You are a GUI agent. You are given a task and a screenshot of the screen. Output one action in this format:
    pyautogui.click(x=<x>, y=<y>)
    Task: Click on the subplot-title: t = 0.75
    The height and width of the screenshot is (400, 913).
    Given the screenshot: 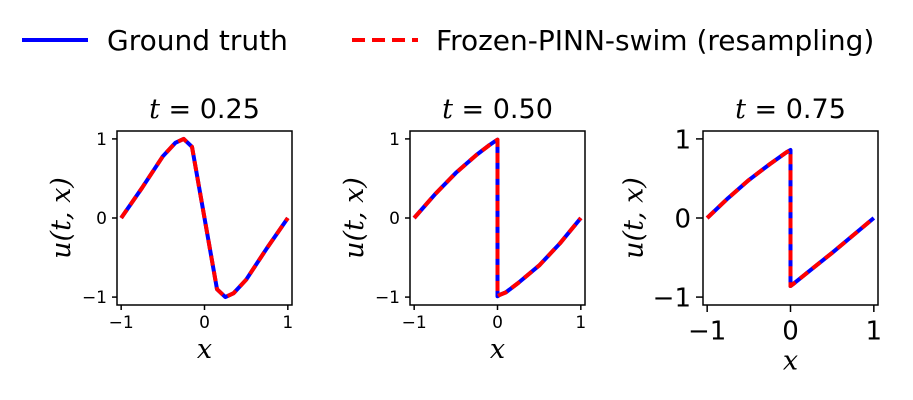 What is the action you would take?
    pyautogui.click(x=790, y=109)
    